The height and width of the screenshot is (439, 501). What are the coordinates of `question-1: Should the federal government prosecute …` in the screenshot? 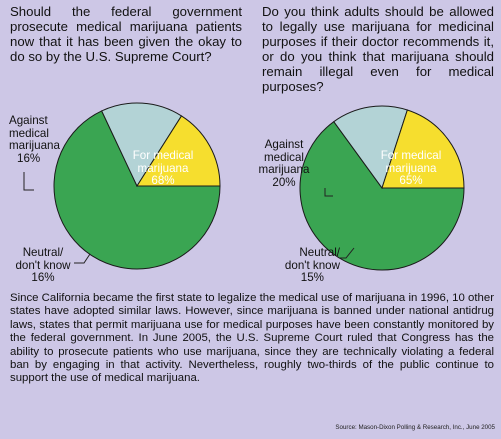 It's located at (126, 34).